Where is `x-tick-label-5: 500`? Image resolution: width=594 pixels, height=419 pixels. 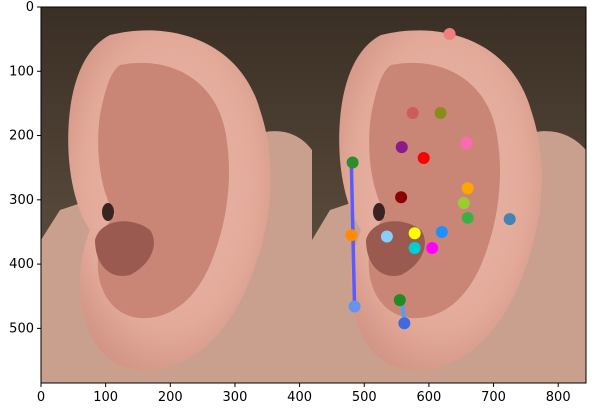 x-tick-label-5: 500 is located at coordinates (364, 397).